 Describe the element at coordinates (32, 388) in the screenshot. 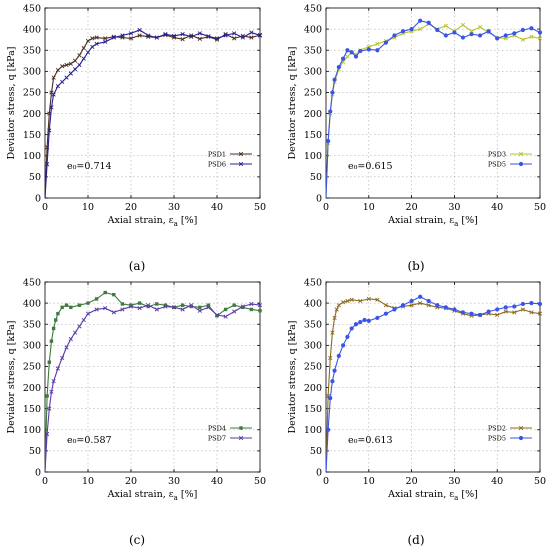

I see `y-tick-label: 200` at that location.